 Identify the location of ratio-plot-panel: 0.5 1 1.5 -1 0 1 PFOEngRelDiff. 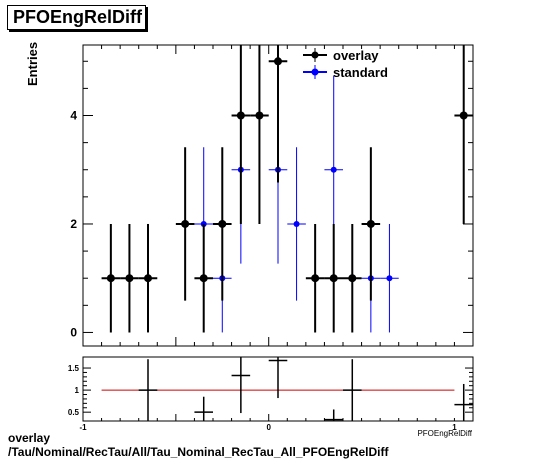
(271, 397).